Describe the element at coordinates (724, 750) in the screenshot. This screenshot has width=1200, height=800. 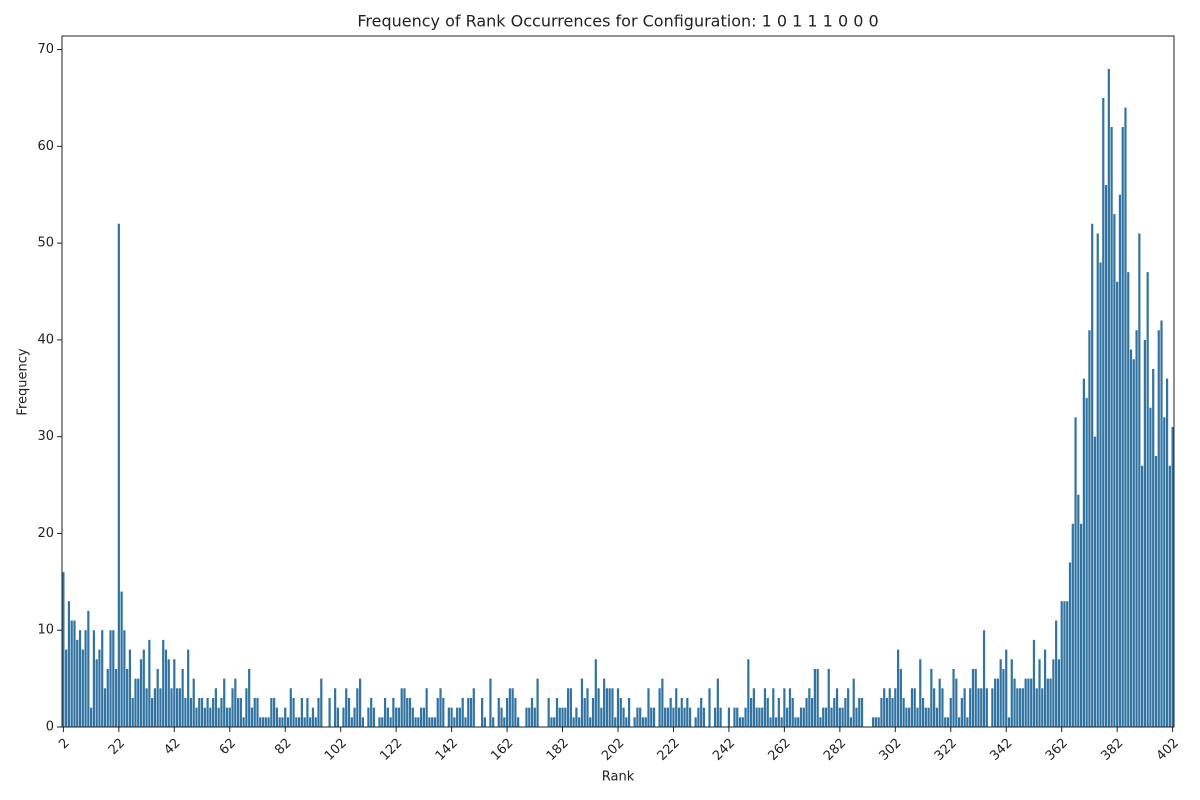
I see `x-tick-label: 242` at that location.